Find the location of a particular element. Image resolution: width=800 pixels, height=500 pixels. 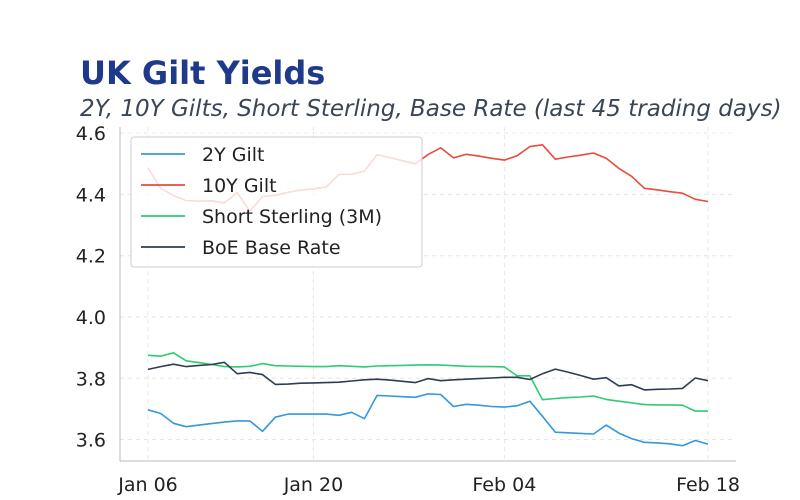

y-tick-label: 4.0 is located at coordinates (91, 318).